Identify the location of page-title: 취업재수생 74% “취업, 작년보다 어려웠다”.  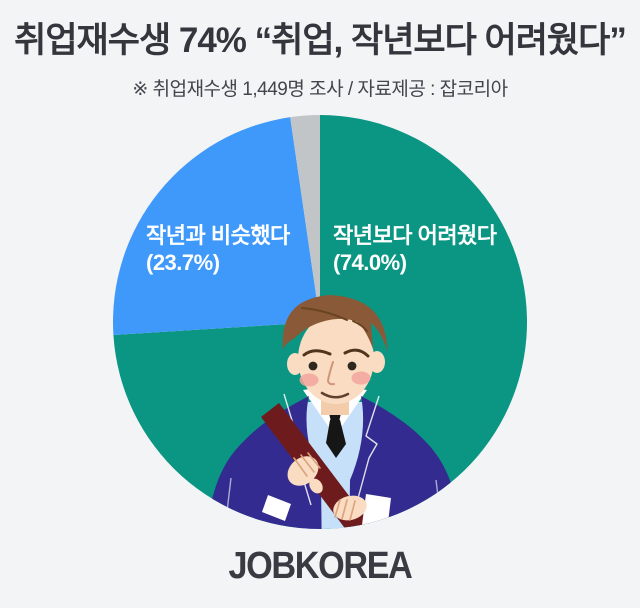
(320, 40).